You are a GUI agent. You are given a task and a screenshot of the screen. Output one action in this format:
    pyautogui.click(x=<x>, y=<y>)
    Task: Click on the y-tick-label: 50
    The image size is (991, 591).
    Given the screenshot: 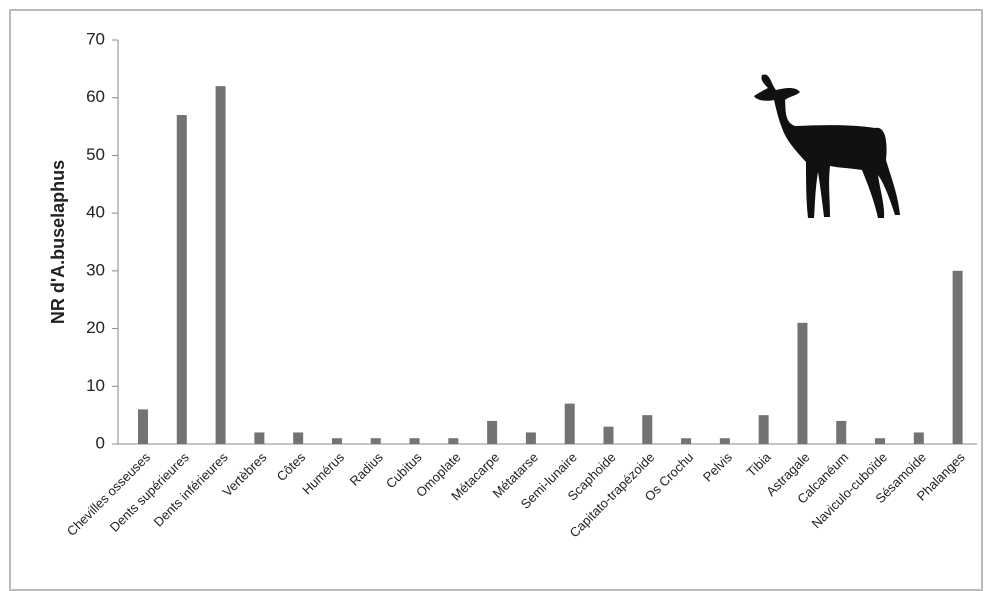 What is the action you would take?
    pyautogui.click(x=95, y=154)
    